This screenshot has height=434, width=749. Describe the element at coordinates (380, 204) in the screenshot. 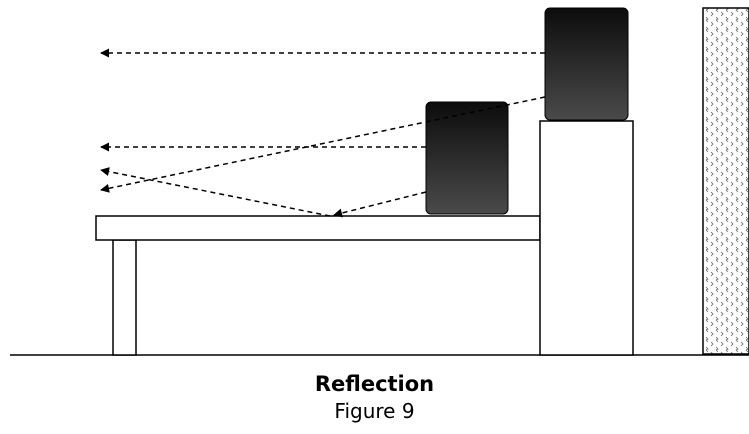

I see `reflected-path-lower-incident` at that location.